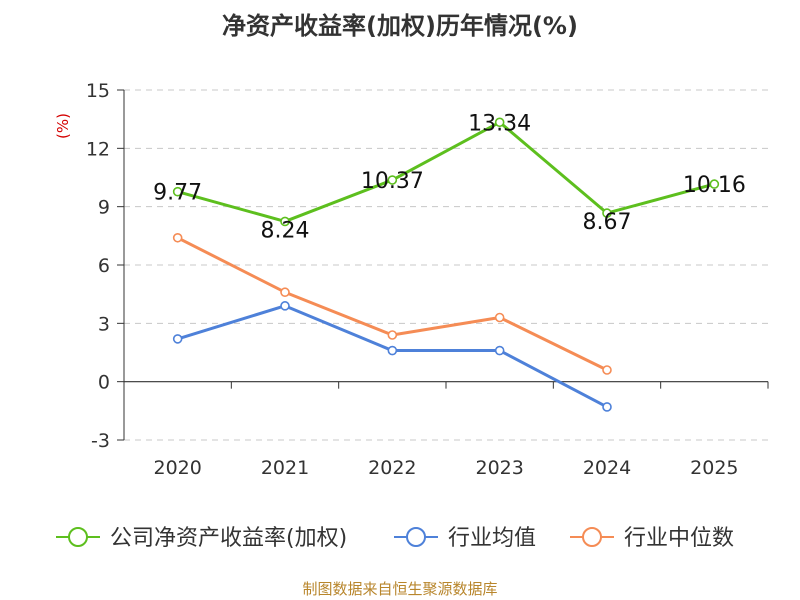 Image resolution: width=800 pixels, height=600 pixels. I want to click on y-tick-label: 12, so click(98, 149).